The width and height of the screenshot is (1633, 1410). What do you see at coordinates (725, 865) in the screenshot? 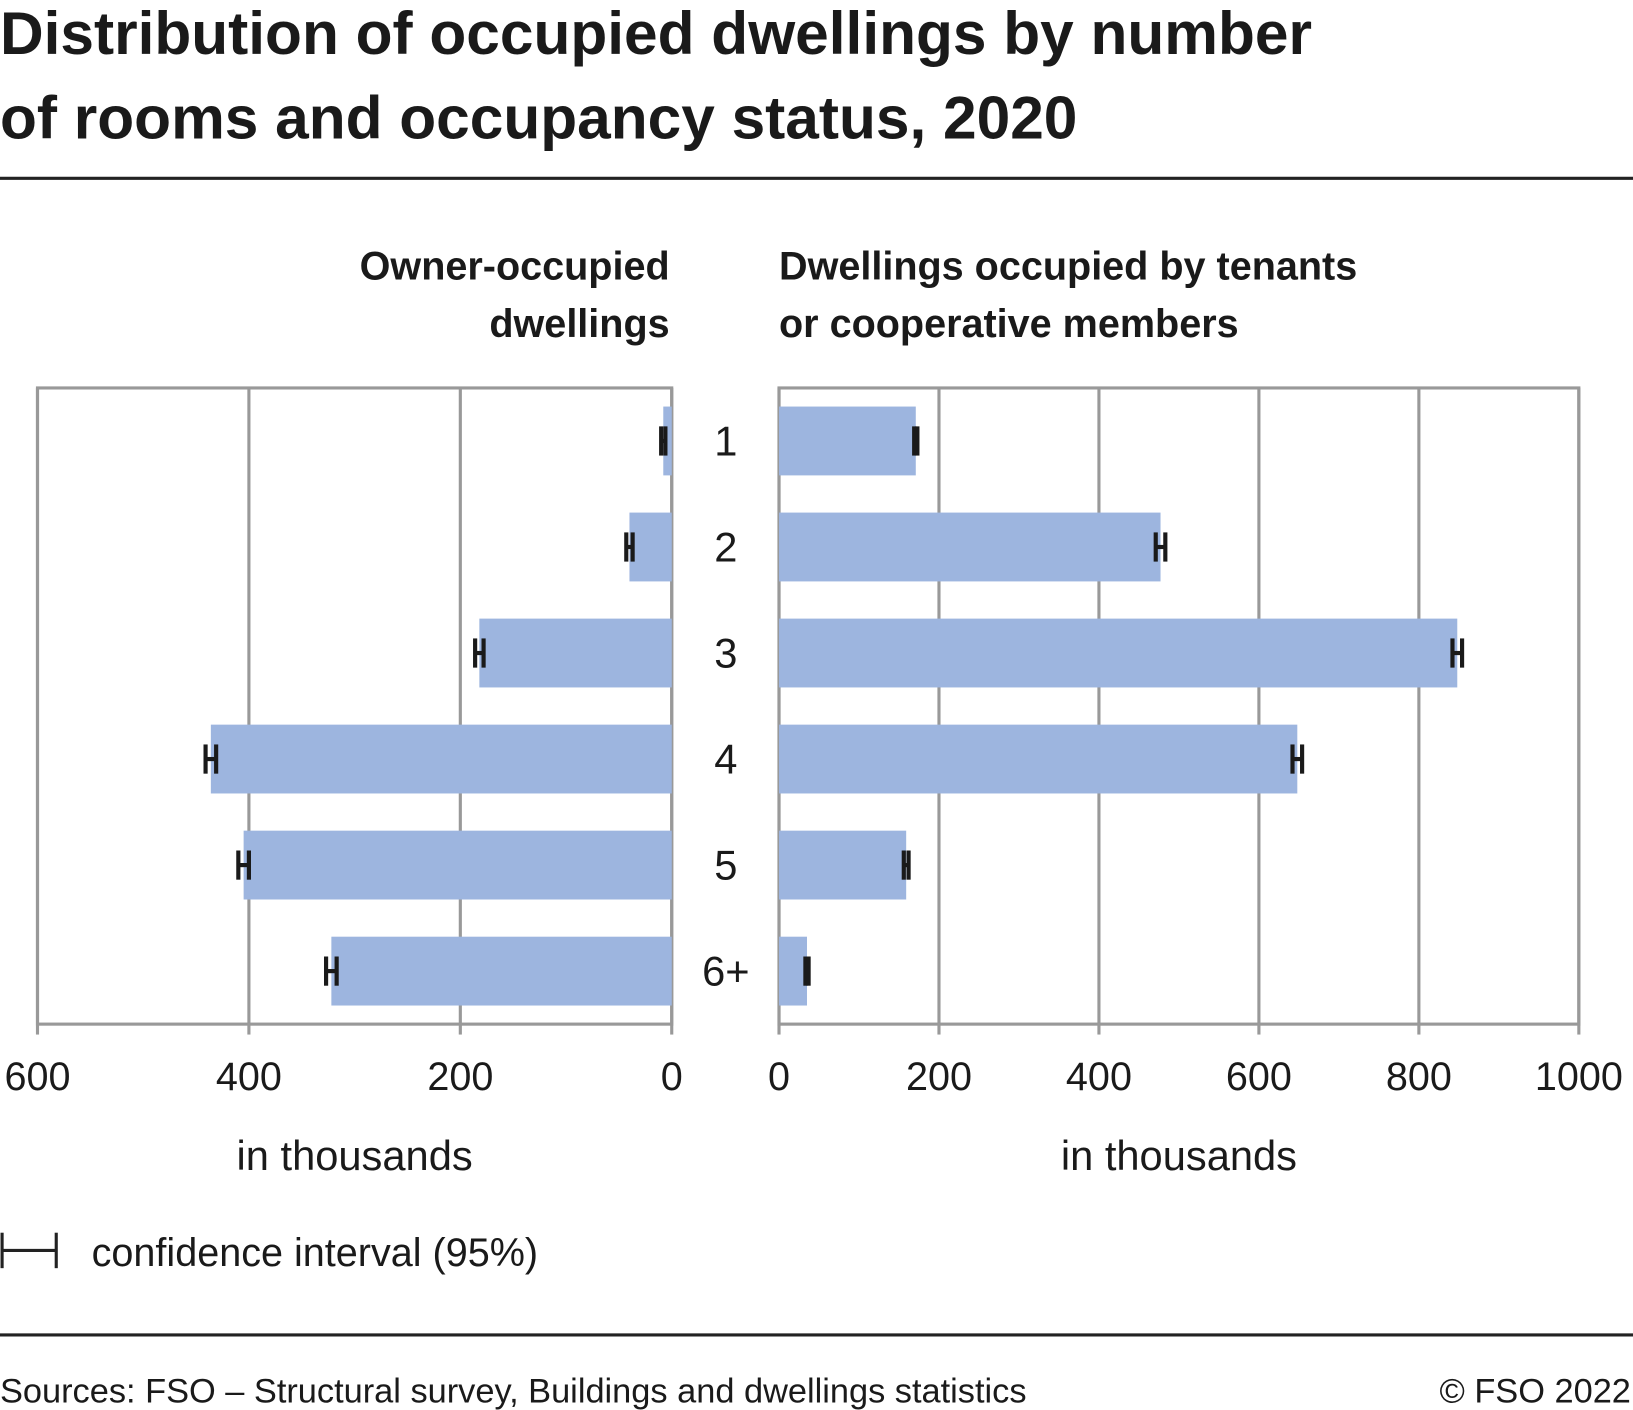
I see `category-label: 5` at bounding box center [725, 865].